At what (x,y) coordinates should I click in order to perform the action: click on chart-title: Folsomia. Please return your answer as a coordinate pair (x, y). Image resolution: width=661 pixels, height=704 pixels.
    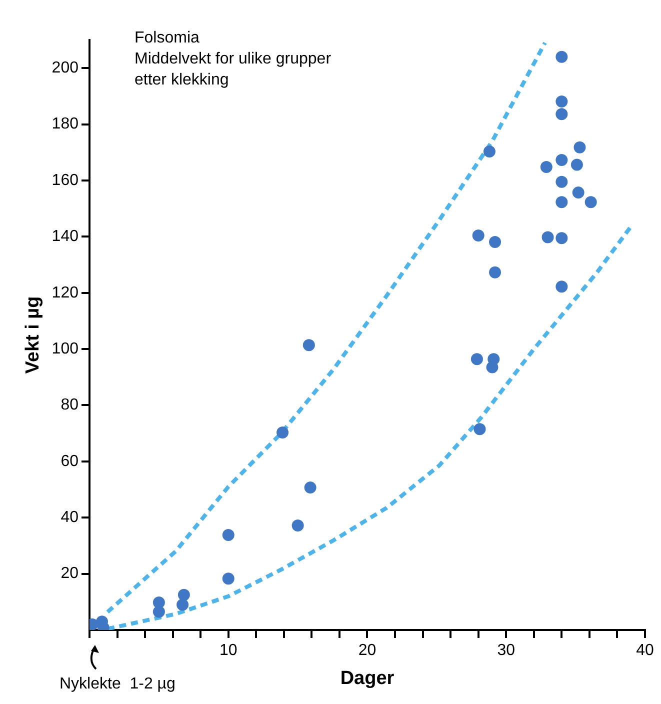
    Looking at the image, I should click on (167, 37).